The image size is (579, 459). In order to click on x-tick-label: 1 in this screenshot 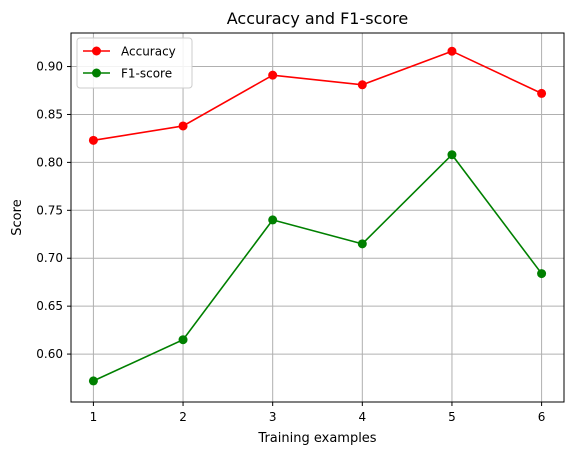, I will do `click(94, 417)`.